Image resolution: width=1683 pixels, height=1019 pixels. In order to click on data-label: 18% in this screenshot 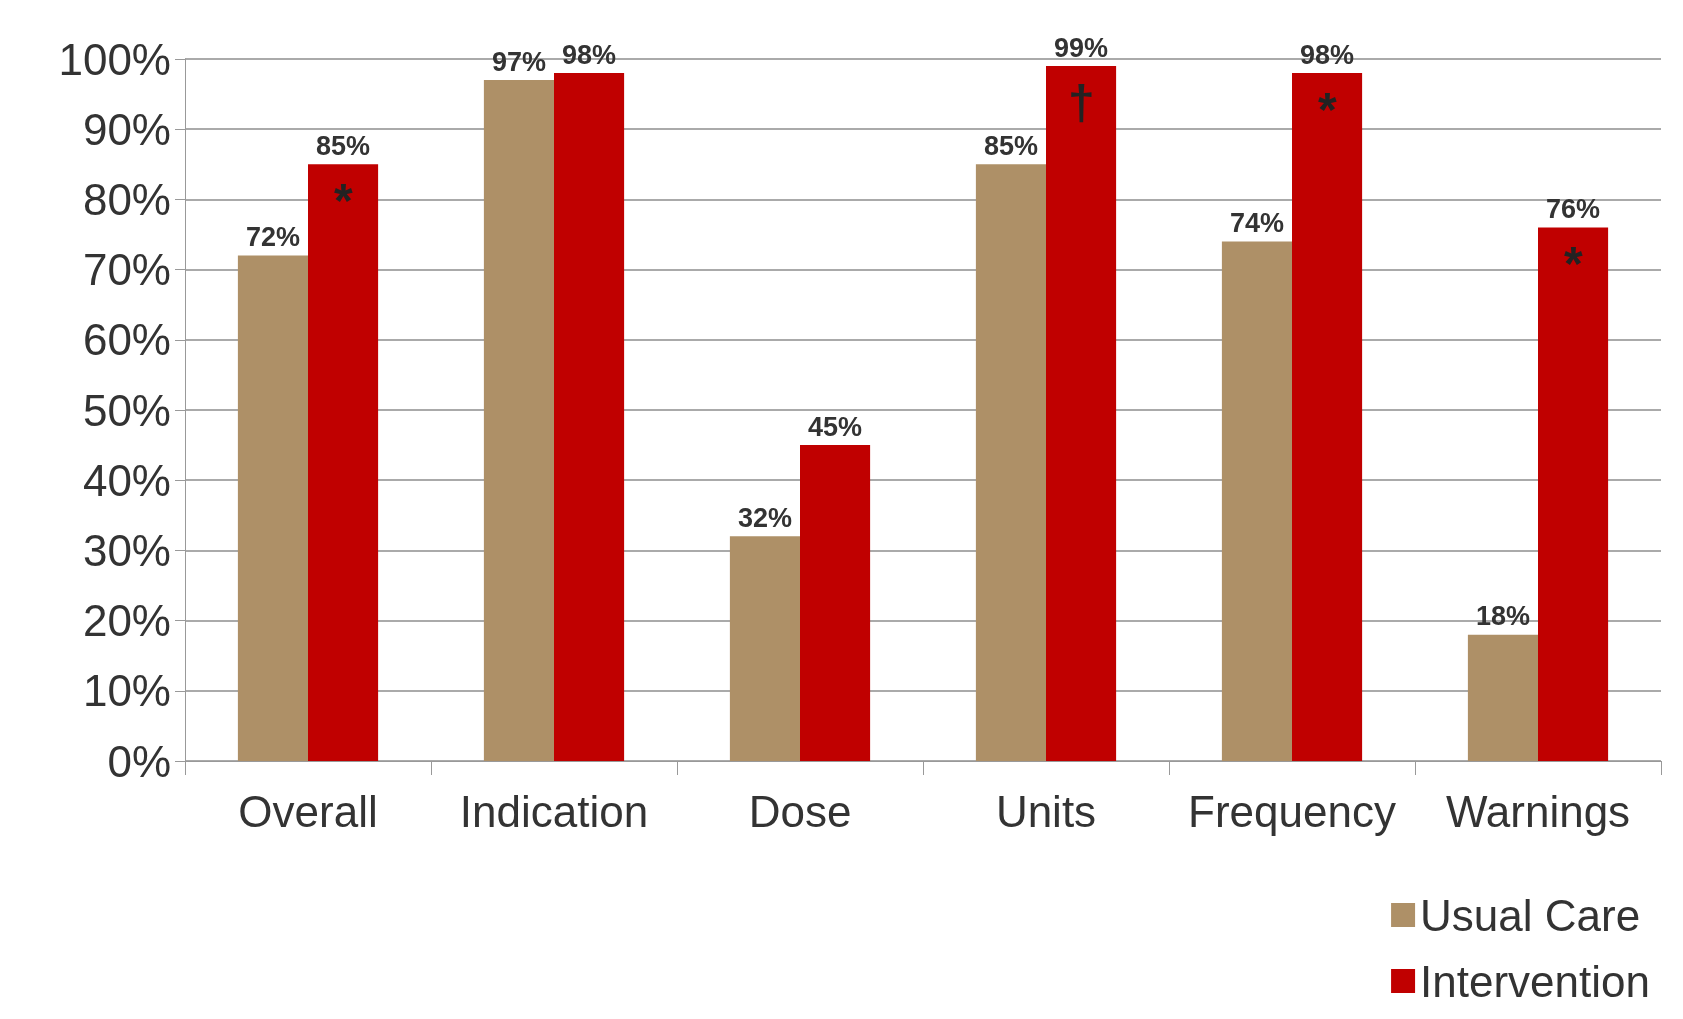, I will do `click(1502, 616)`.